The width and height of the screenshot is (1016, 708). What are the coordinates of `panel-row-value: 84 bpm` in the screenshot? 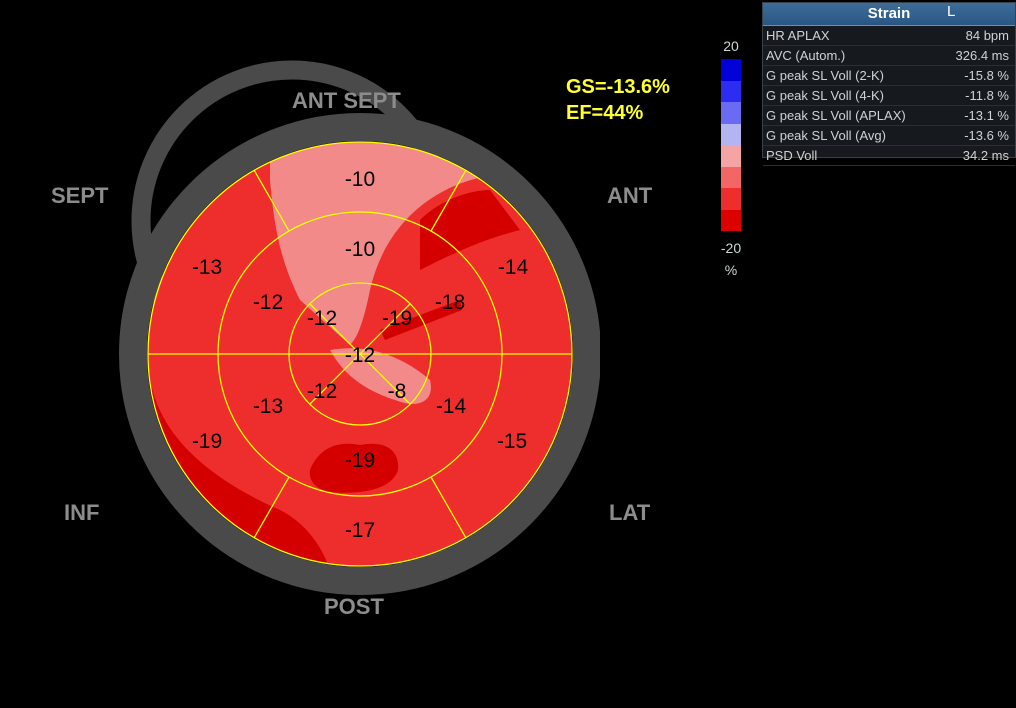 It's located at (987, 35).